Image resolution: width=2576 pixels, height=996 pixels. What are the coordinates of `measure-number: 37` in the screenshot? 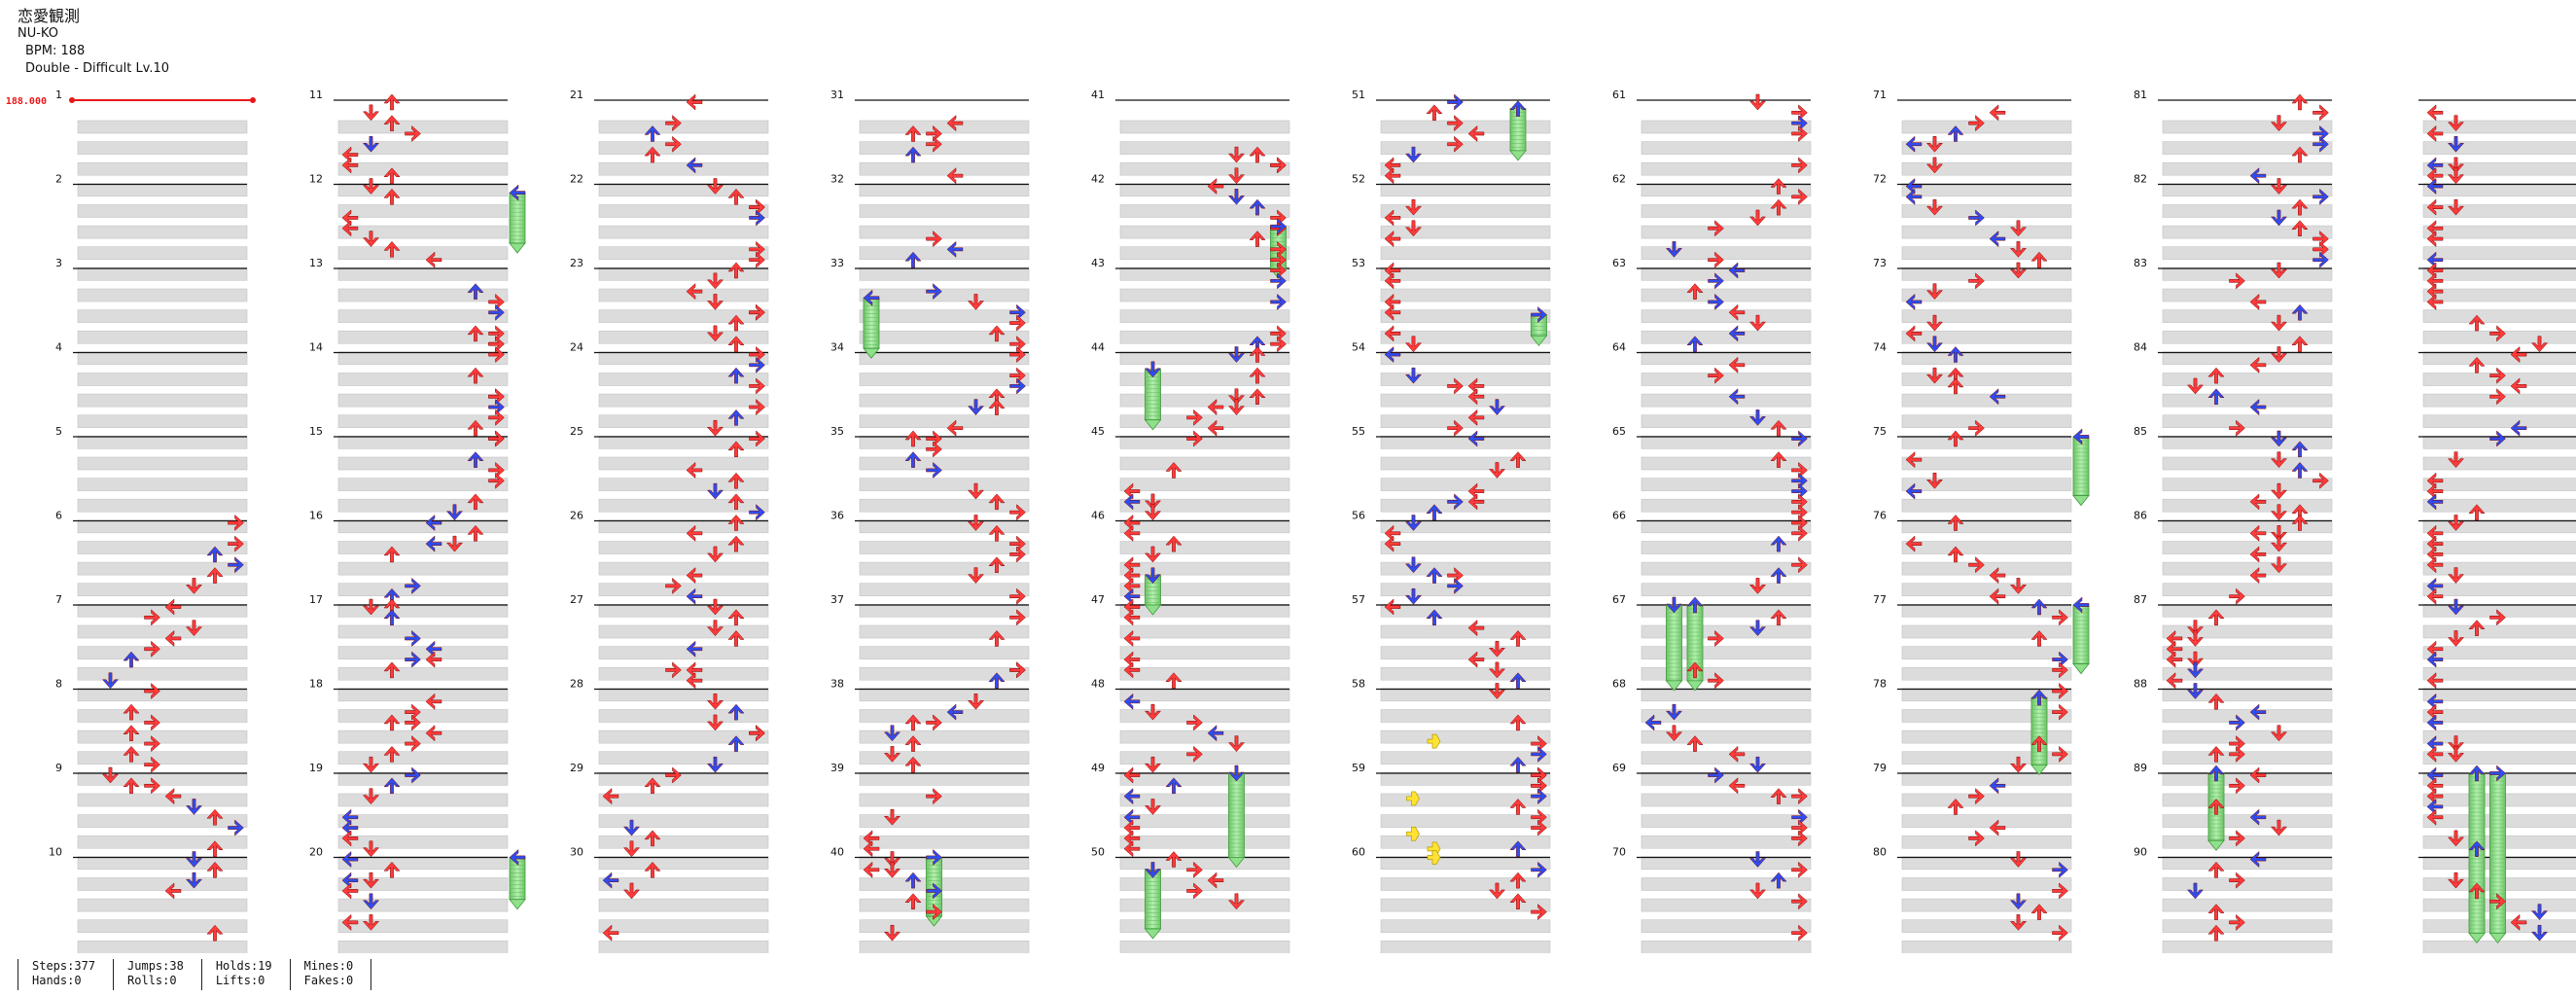 It's located at (837, 599).